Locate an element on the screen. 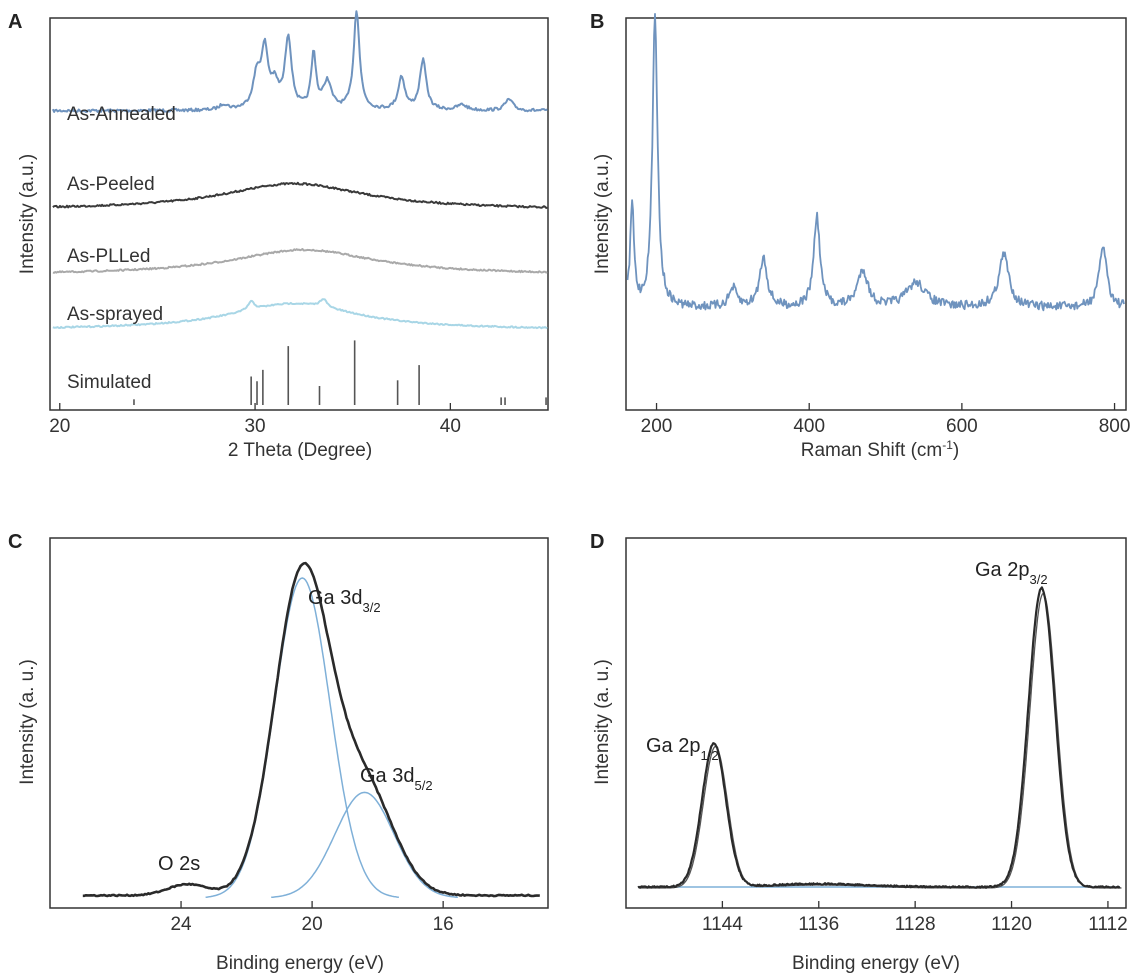 This screenshot has width=1137, height=975. x-axis-label-b-main: Raman Shift (cm is located at coordinates (871, 450).